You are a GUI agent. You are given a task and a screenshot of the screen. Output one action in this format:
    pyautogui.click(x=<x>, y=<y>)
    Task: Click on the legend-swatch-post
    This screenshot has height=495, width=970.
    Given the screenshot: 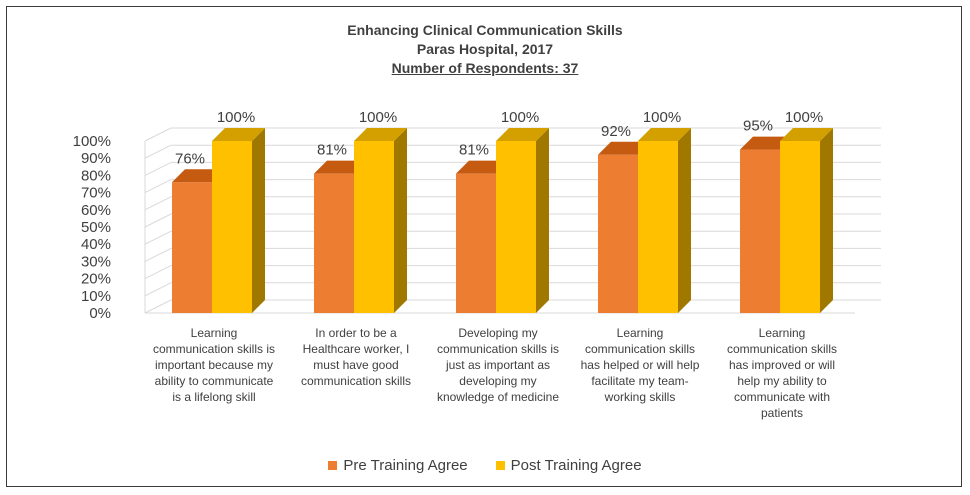 What is the action you would take?
    pyautogui.click(x=500, y=465)
    